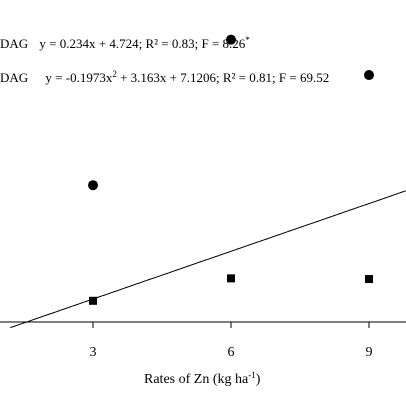 The height and width of the screenshot is (406, 406). Describe the element at coordinates (93, 352) in the screenshot. I see `x-tick-label: 3` at that location.